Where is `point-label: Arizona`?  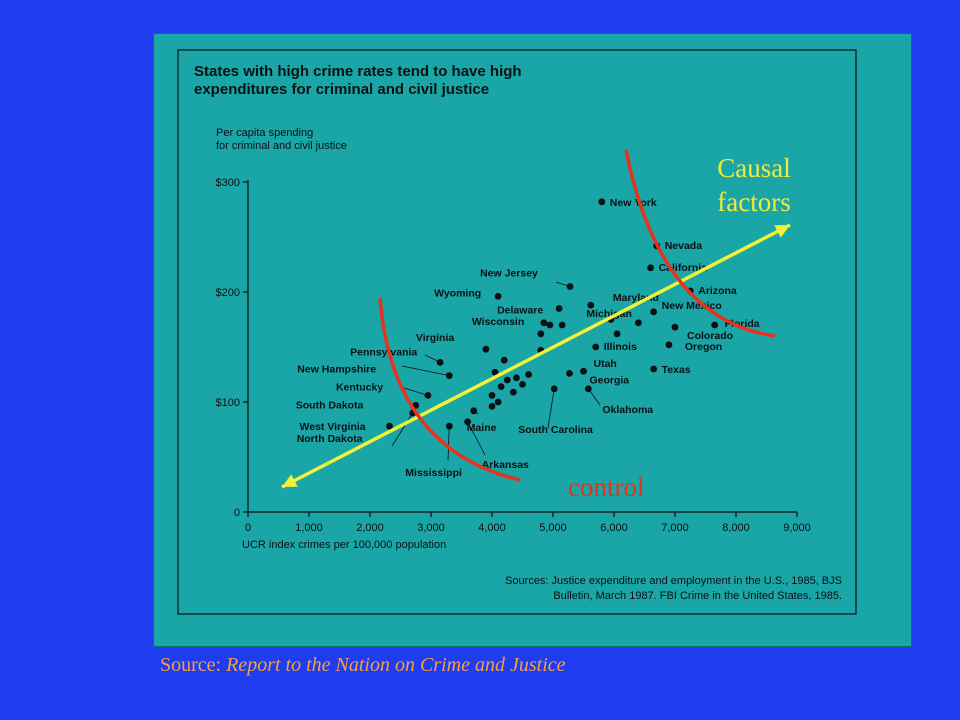
point-label: Arizona is located at coordinates (717, 291).